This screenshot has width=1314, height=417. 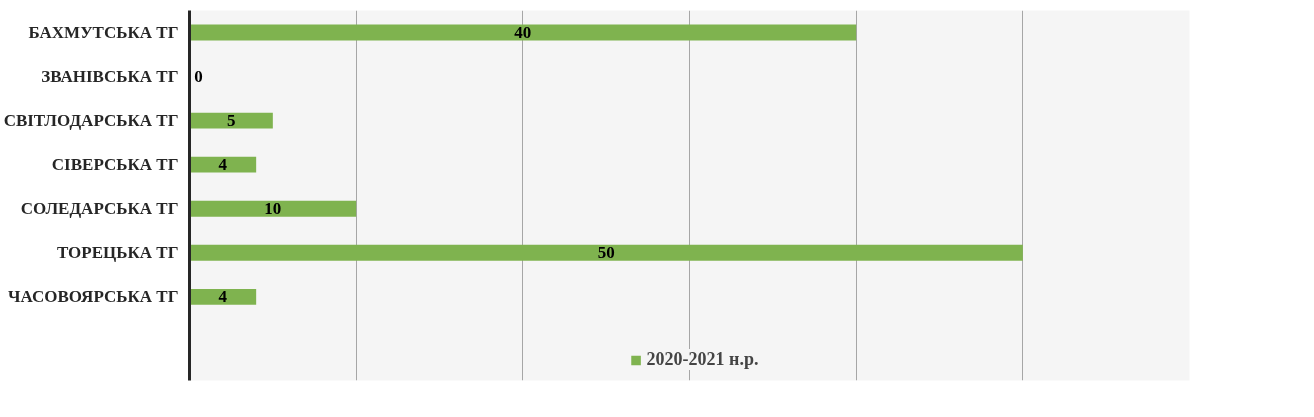 I want to click on legend-label: 2020-2021 н.р., so click(x=702, y=359).